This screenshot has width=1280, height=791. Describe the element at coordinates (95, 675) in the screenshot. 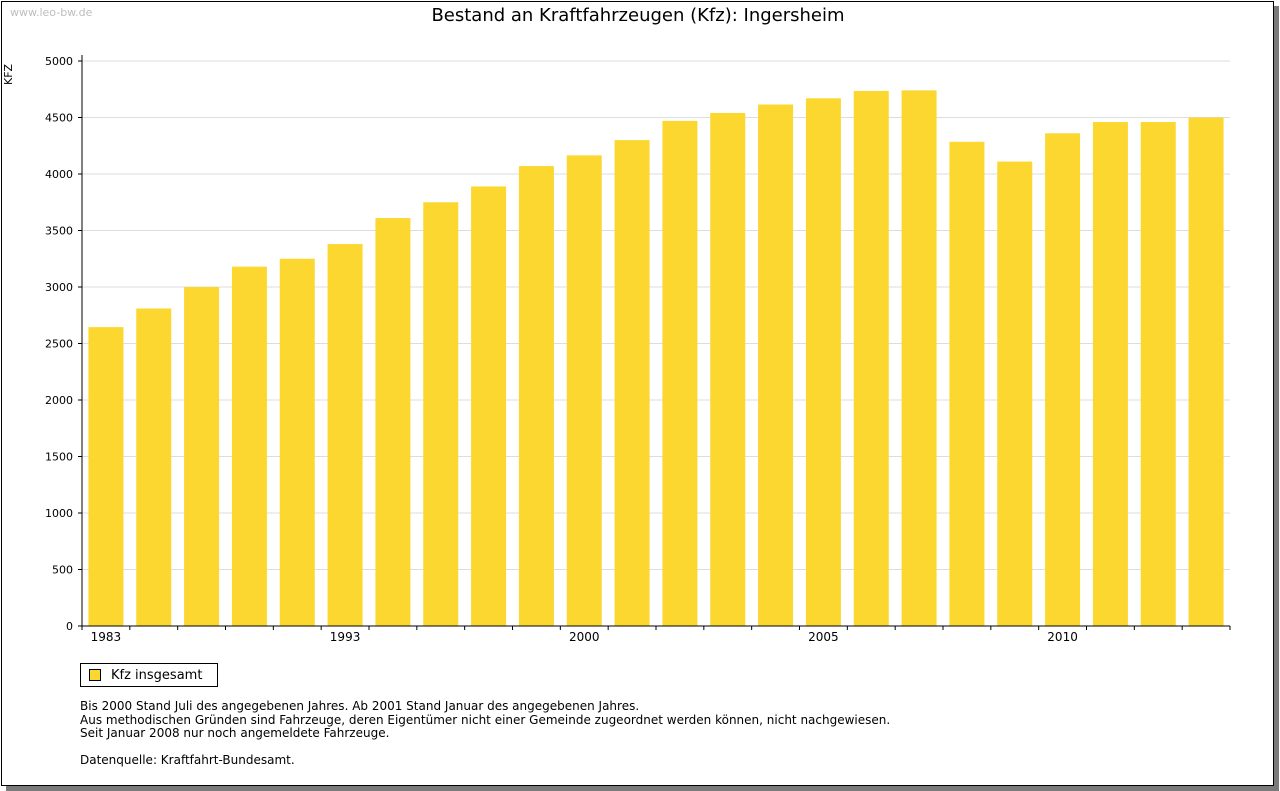

I see `legend-swatch` at that location.